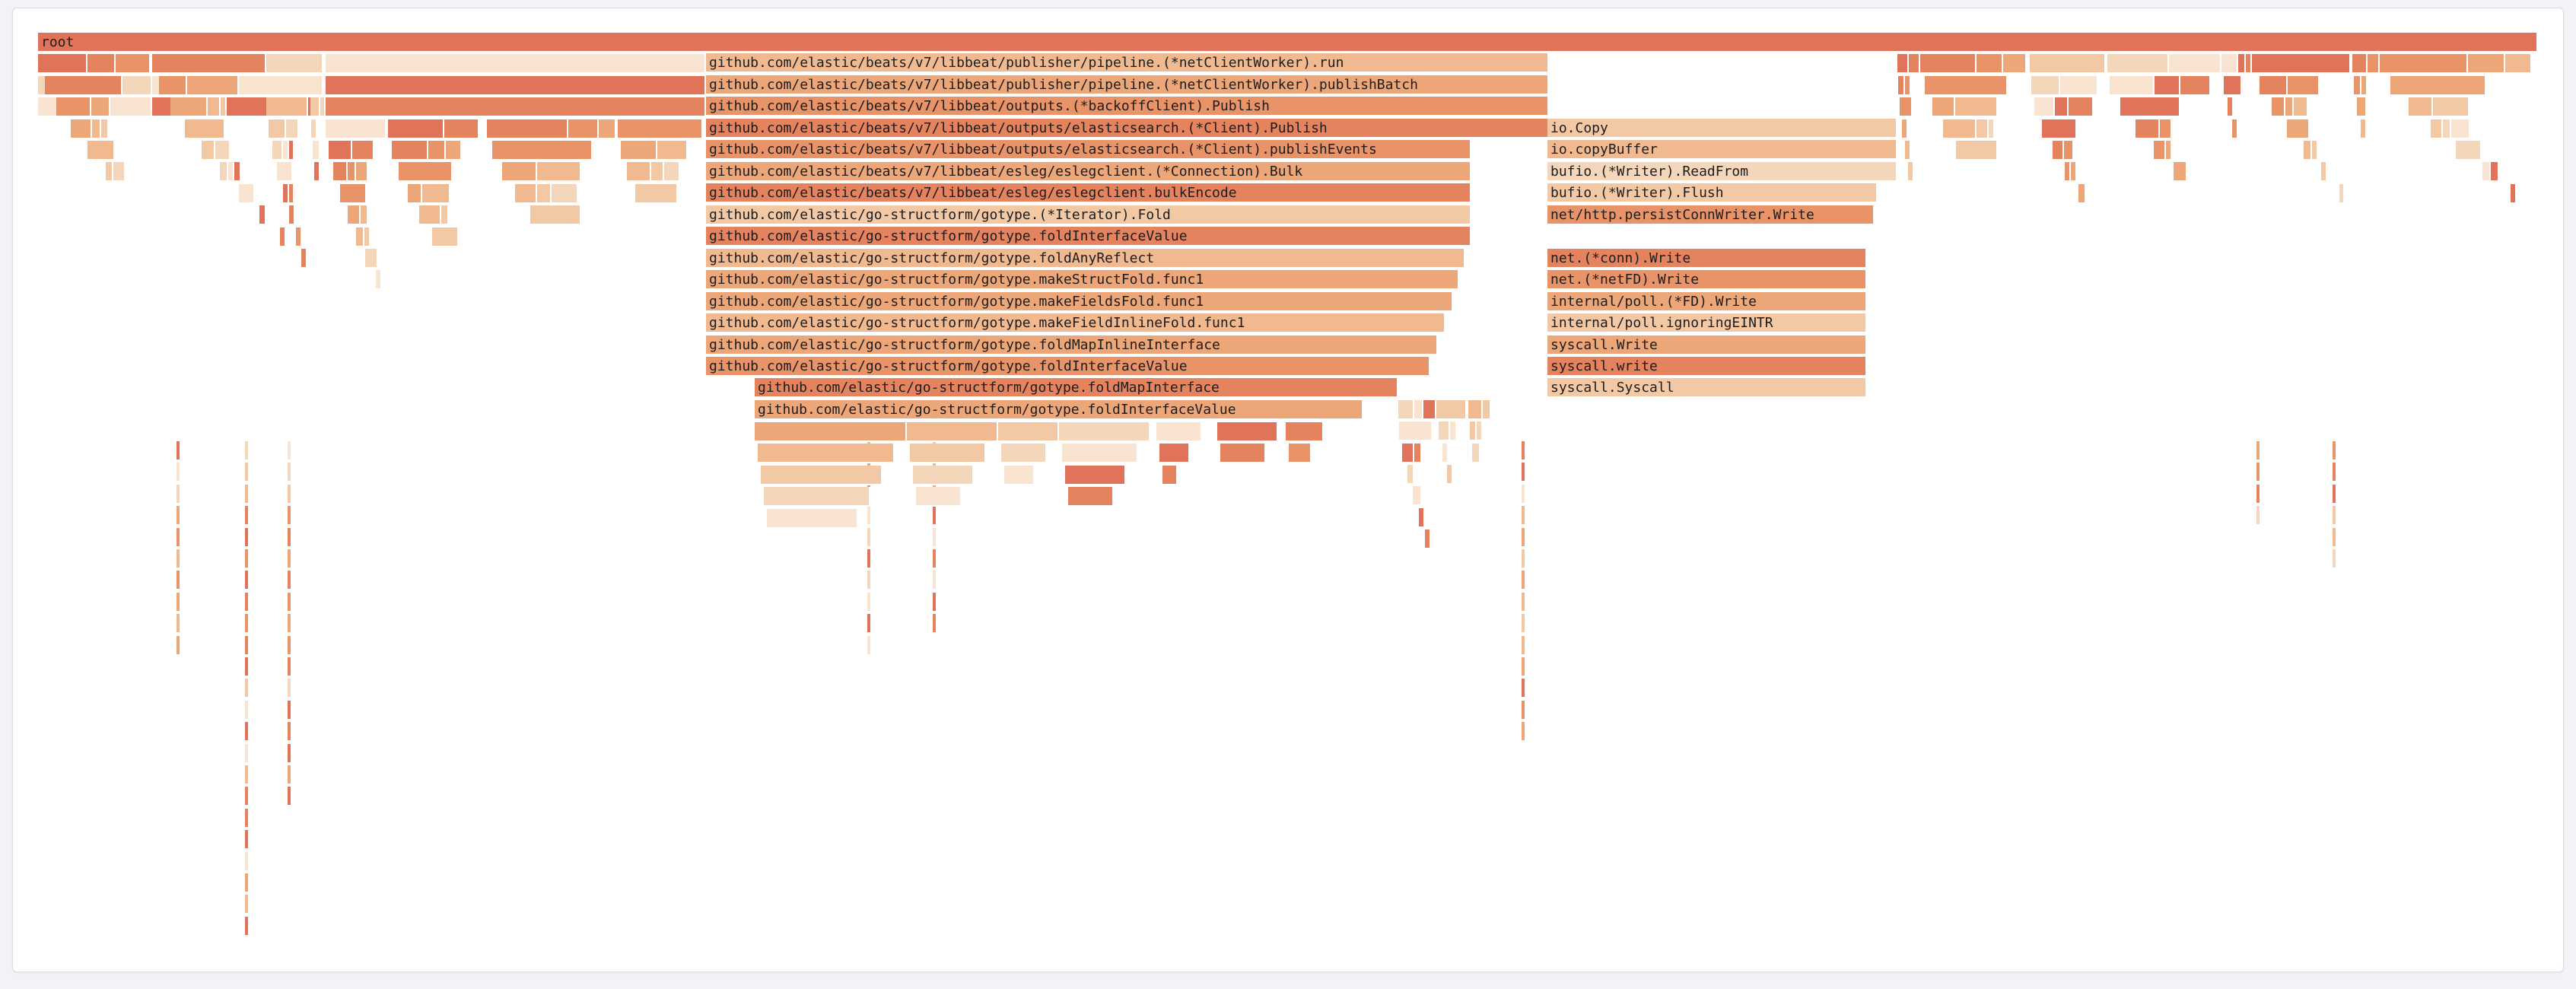 The height and width of the screenshot is (989, 2576). Describe the element at coordinates (1707, 388) in the screenshot. I see `frame-syscall-syscall: syscall.Syscall` at that location.